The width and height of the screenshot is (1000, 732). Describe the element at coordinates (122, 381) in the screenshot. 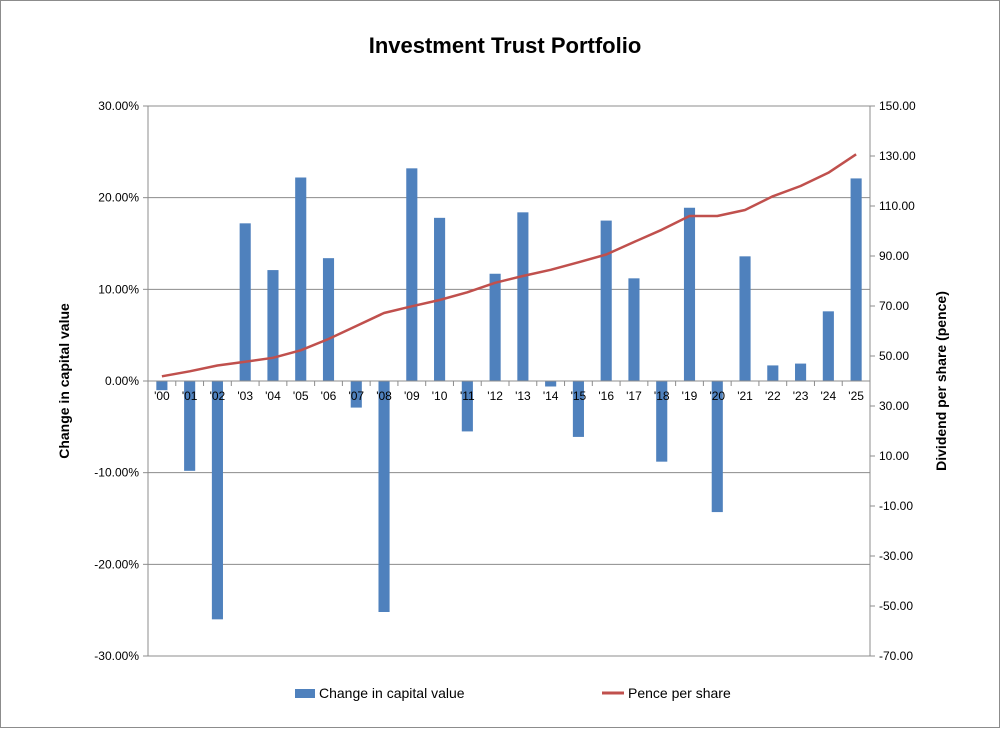

I see `y-tick-label: 0.00%` at that location.